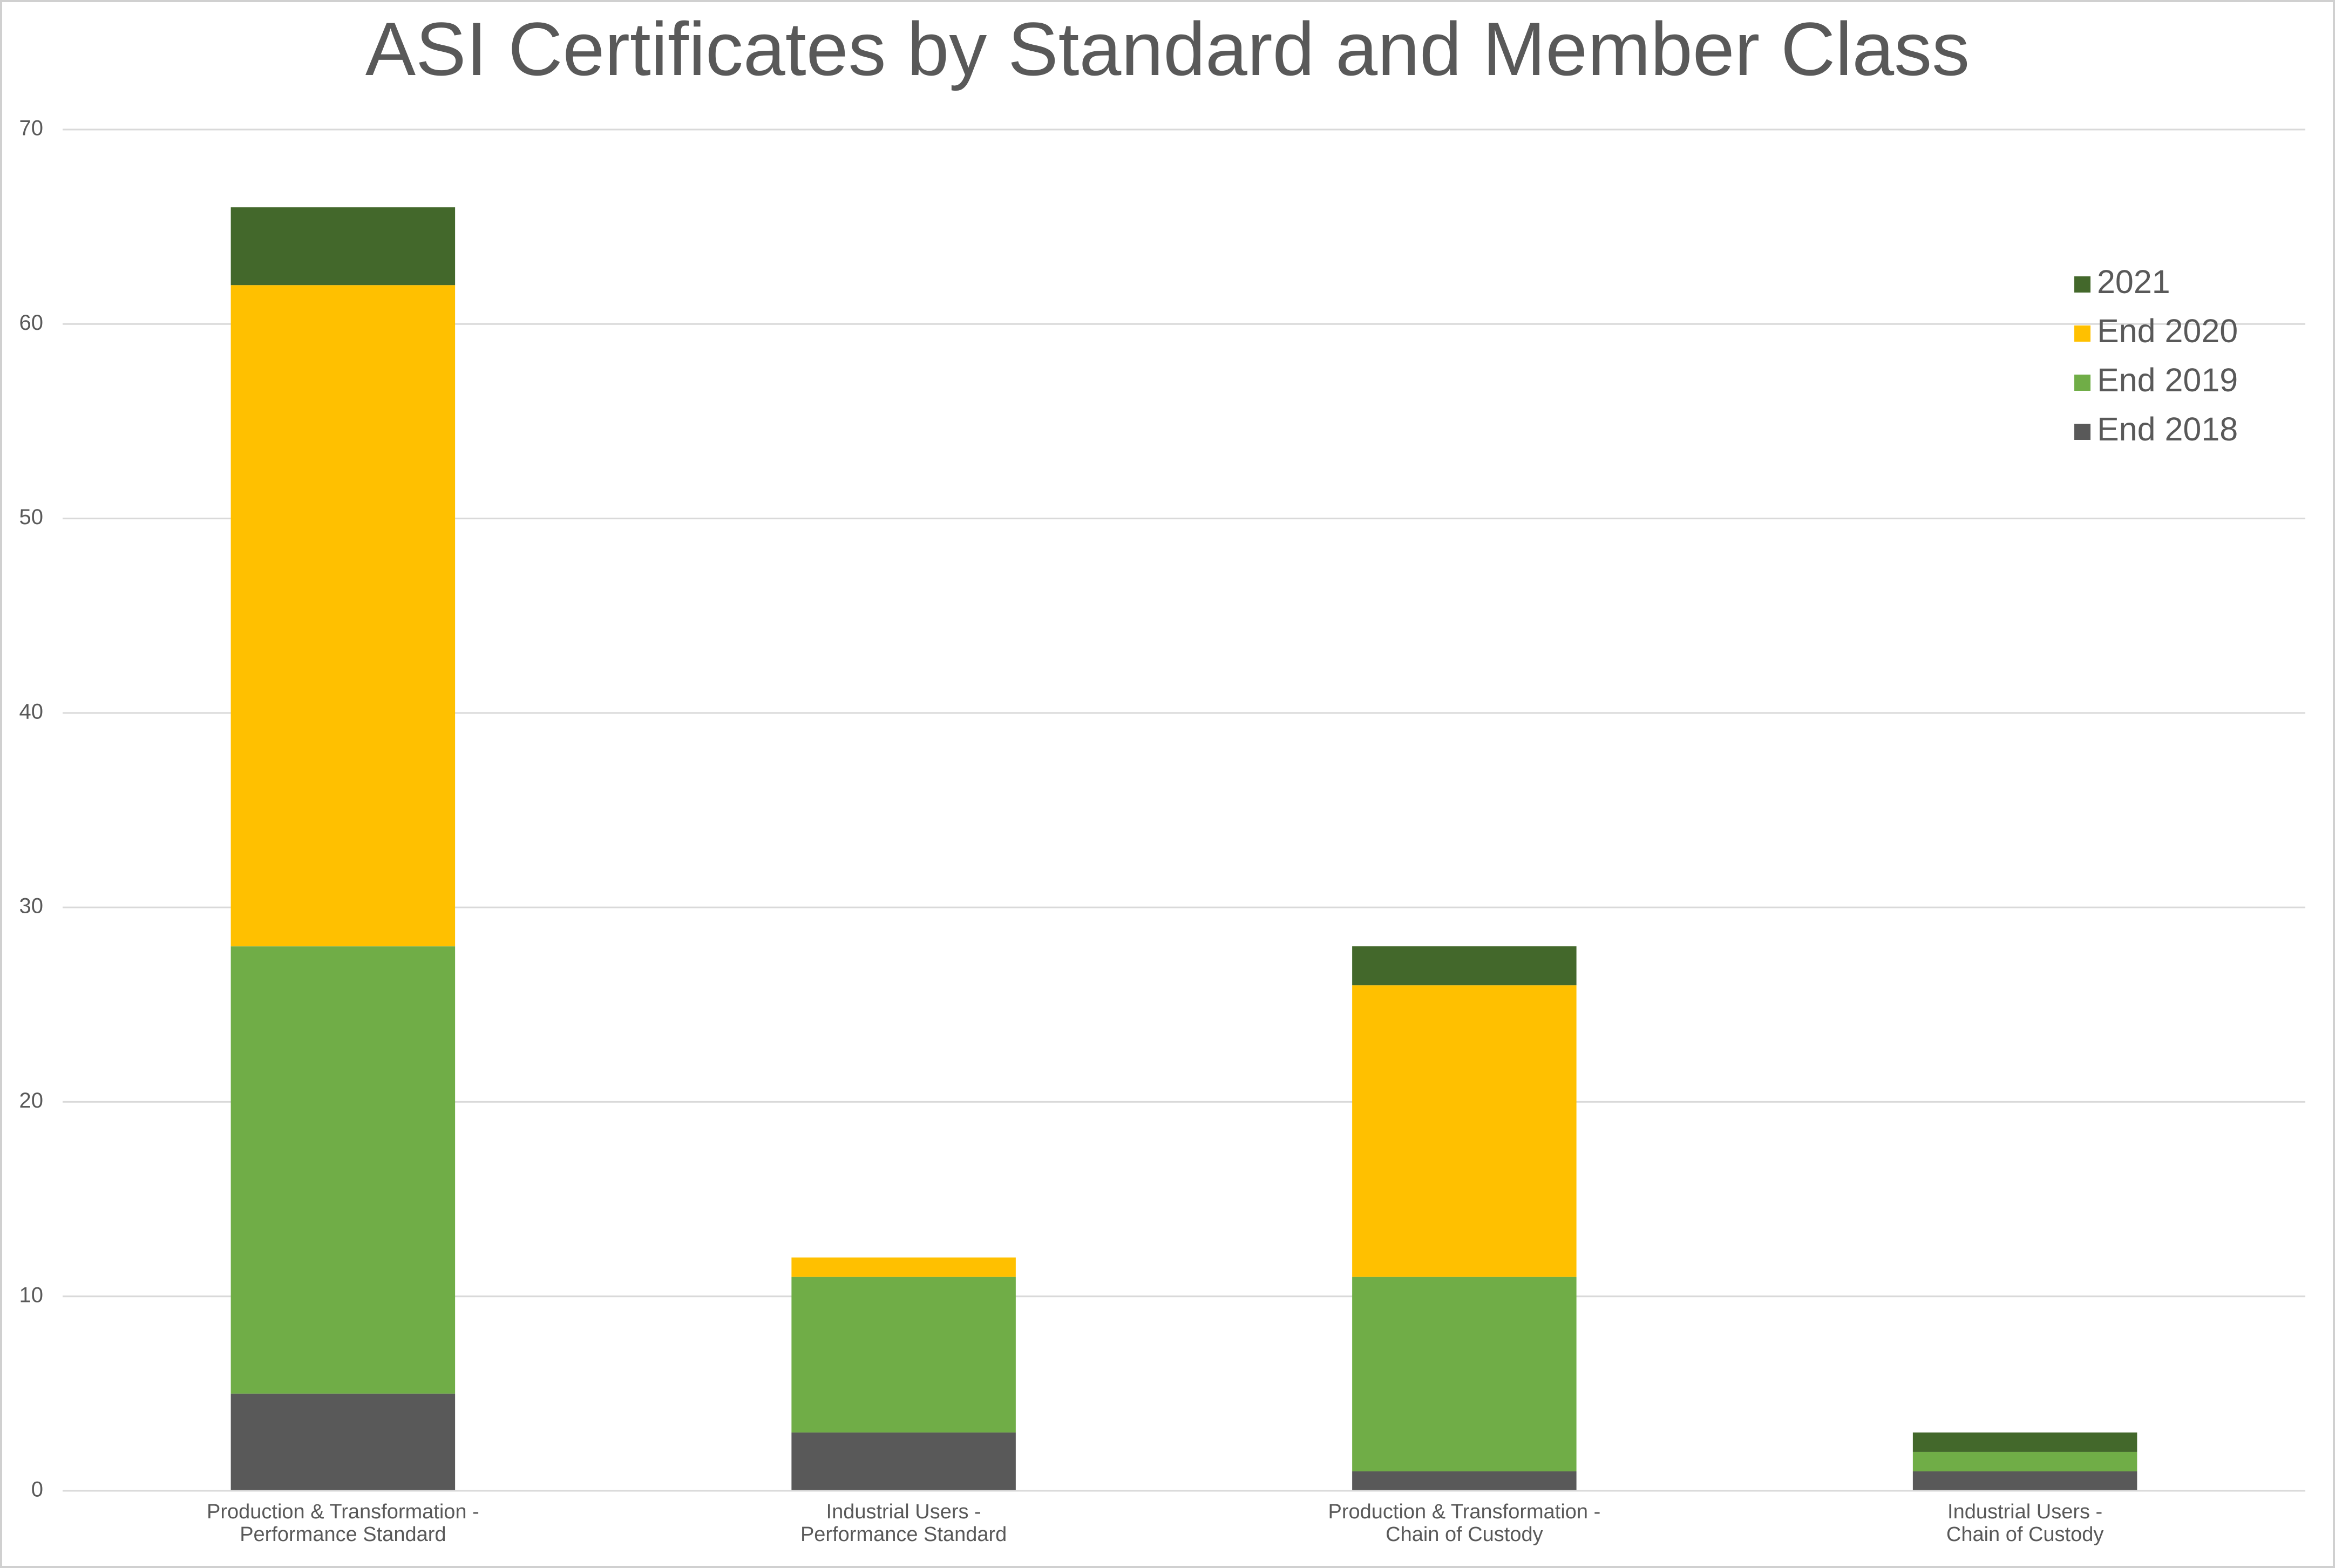  I want to click on y-tick-label: 60, so click(31, 323).